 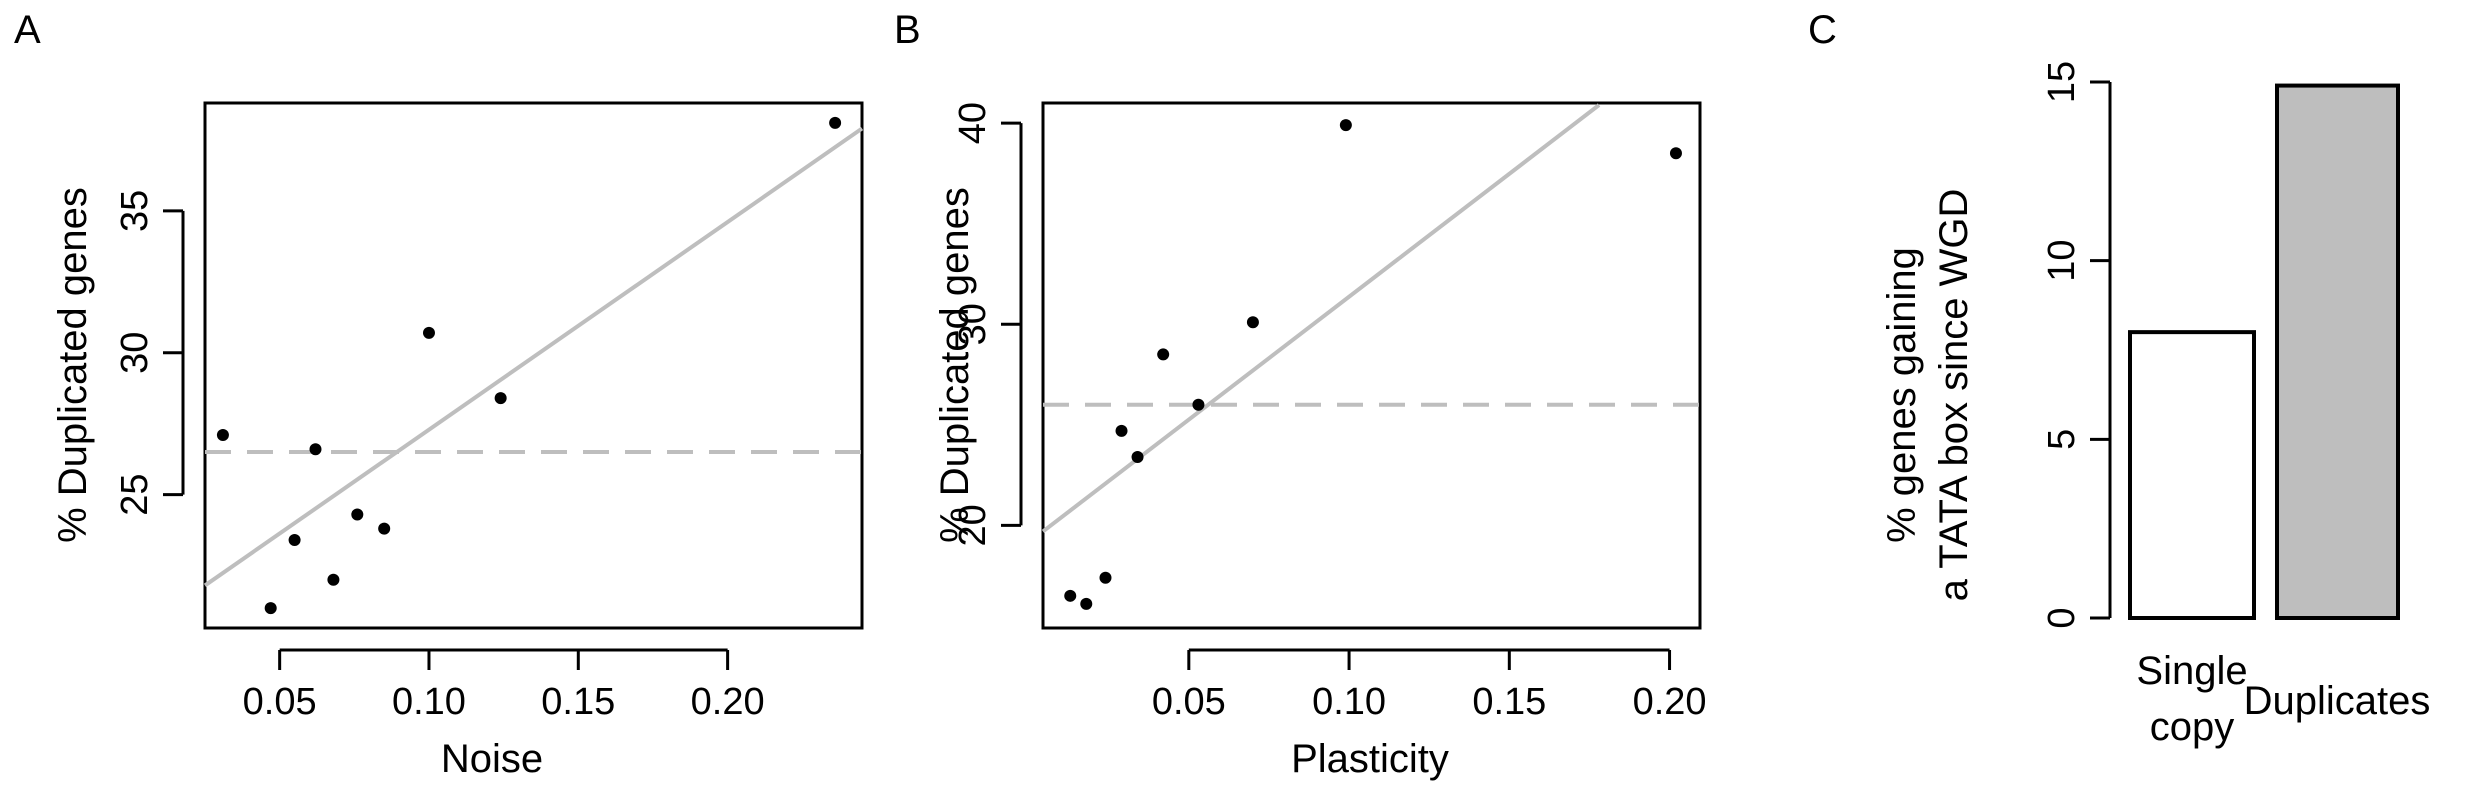 What do you see at coordinates (135, 211) in the screenshot?
I see `panel-a-y-tick-label: 35` at bounding box center [135, 211].